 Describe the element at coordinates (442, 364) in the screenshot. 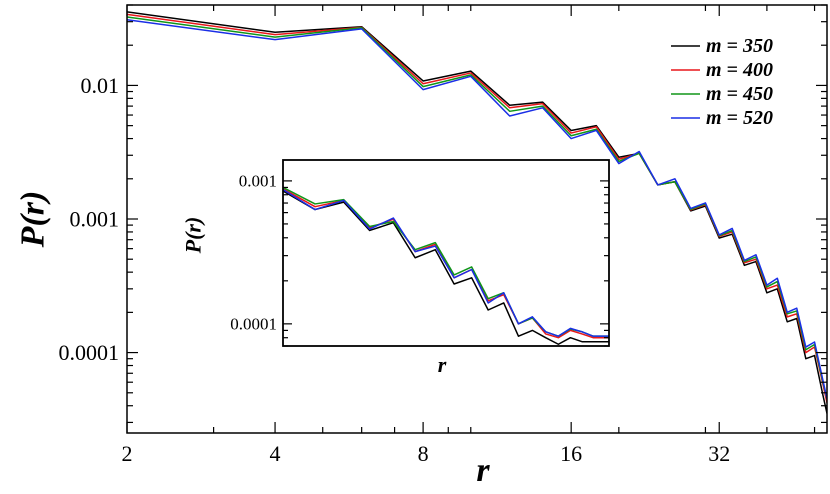

I see `inset-x-axis-label: r` at that location.